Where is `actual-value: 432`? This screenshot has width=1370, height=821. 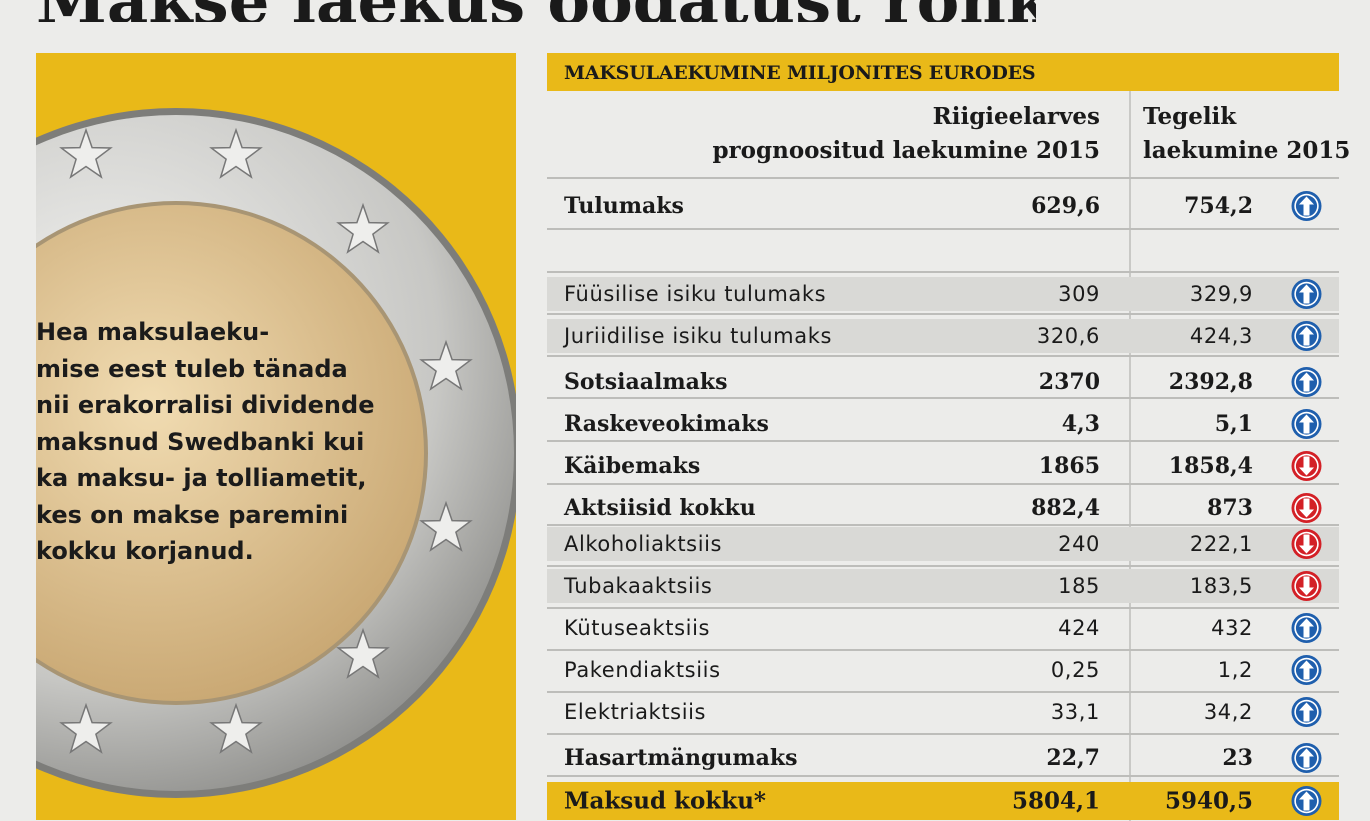 actual-value: 432 is located at coordinates (1232, 628).